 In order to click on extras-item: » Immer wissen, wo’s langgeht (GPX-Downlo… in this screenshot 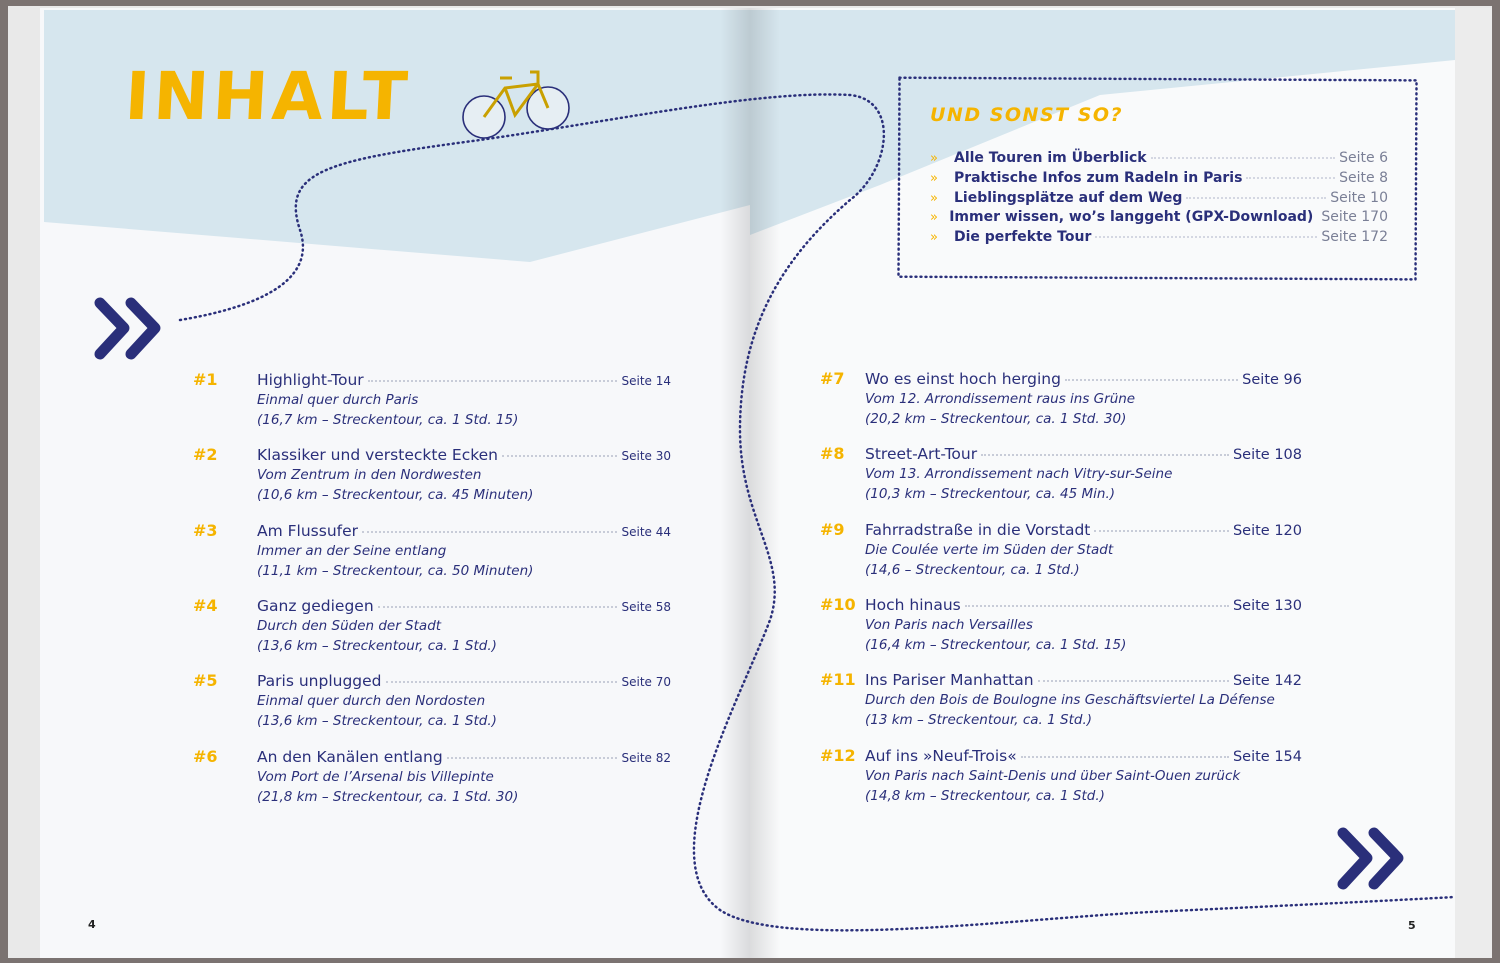, I will do `click(1159, 217)`.